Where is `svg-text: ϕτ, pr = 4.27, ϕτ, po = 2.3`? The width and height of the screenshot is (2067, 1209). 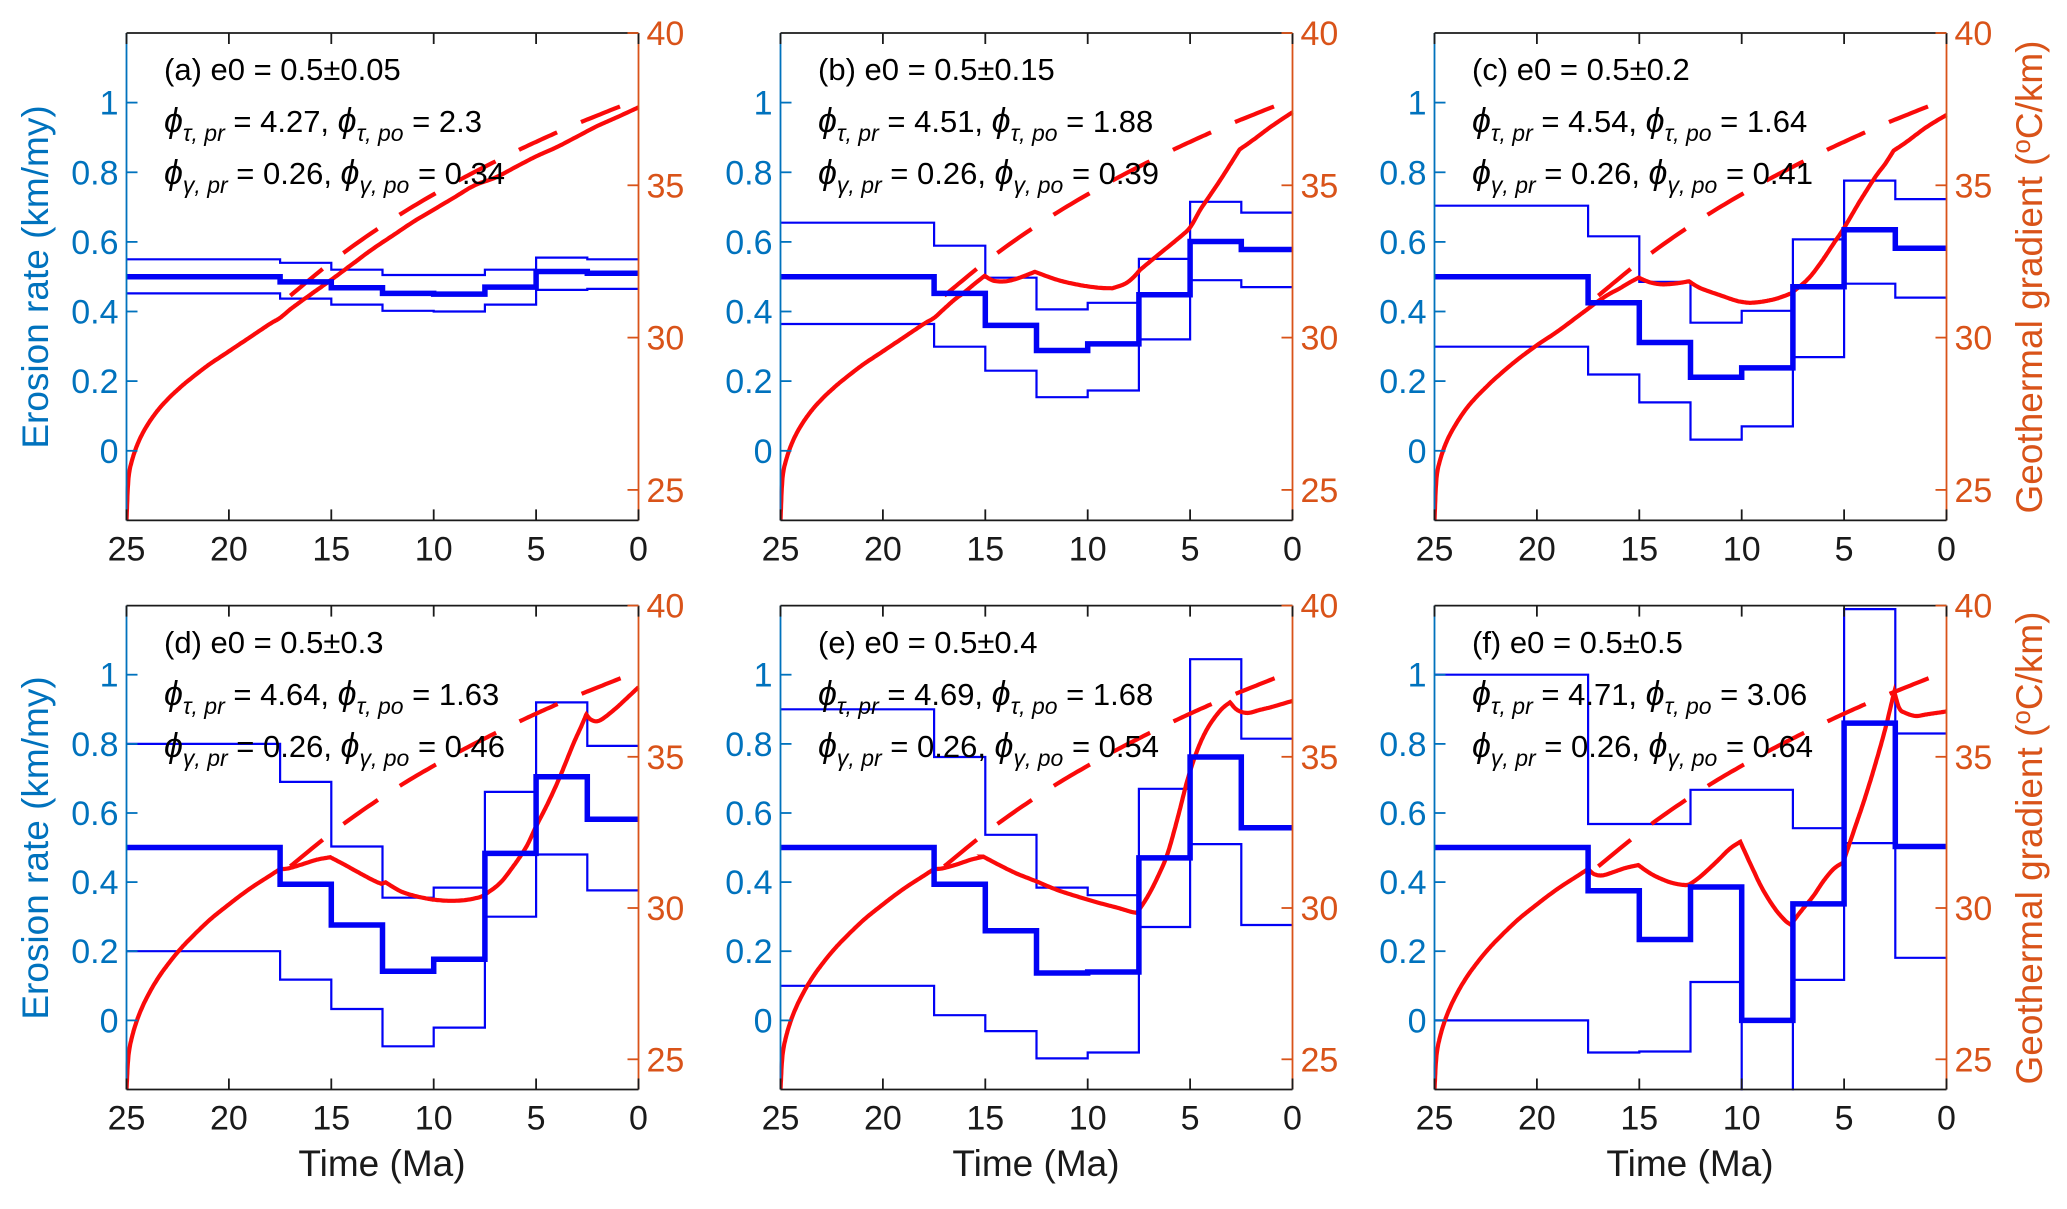
svg-text: ϕτ, pr = 4.27, ϕτ, po = 2.3 is located at coordinates (323, 124).